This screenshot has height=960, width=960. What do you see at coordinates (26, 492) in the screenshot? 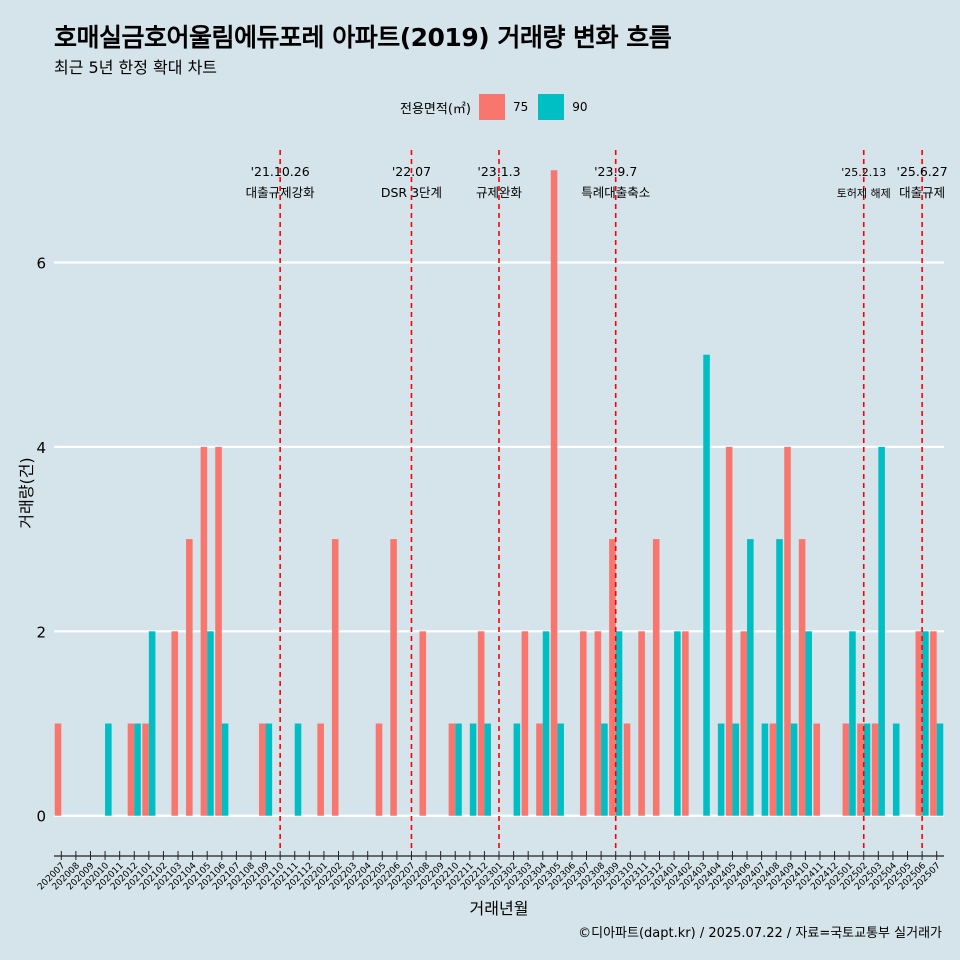
I see `y-axis-title: 거래량(건)` at bounding box center [26, 492].